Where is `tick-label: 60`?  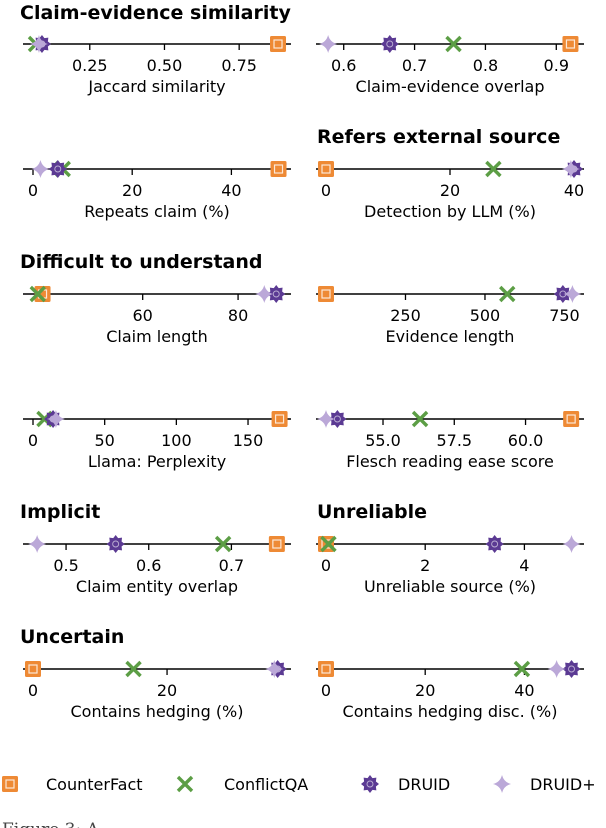
tick-label: 60 is located at coordinates (143, 315).